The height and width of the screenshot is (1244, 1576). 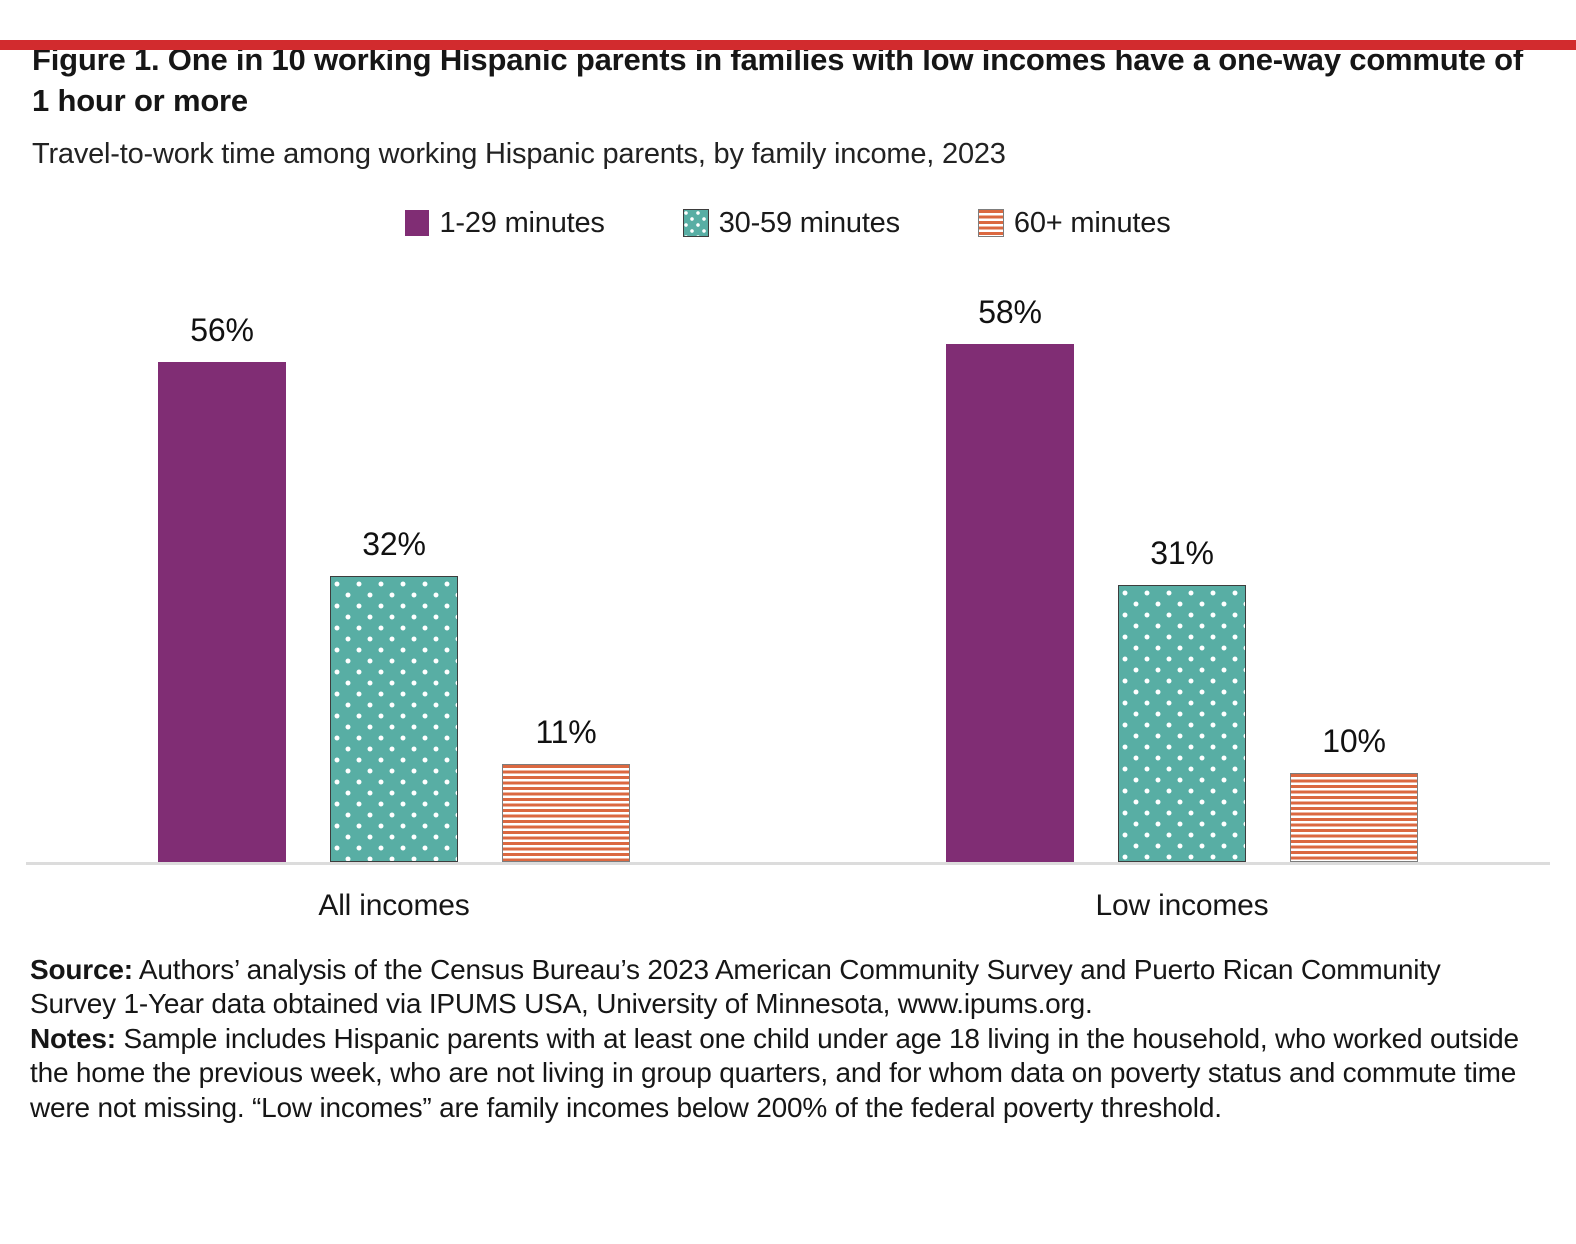 I want to click on bar: 31%, so click(x=1182, y=698).